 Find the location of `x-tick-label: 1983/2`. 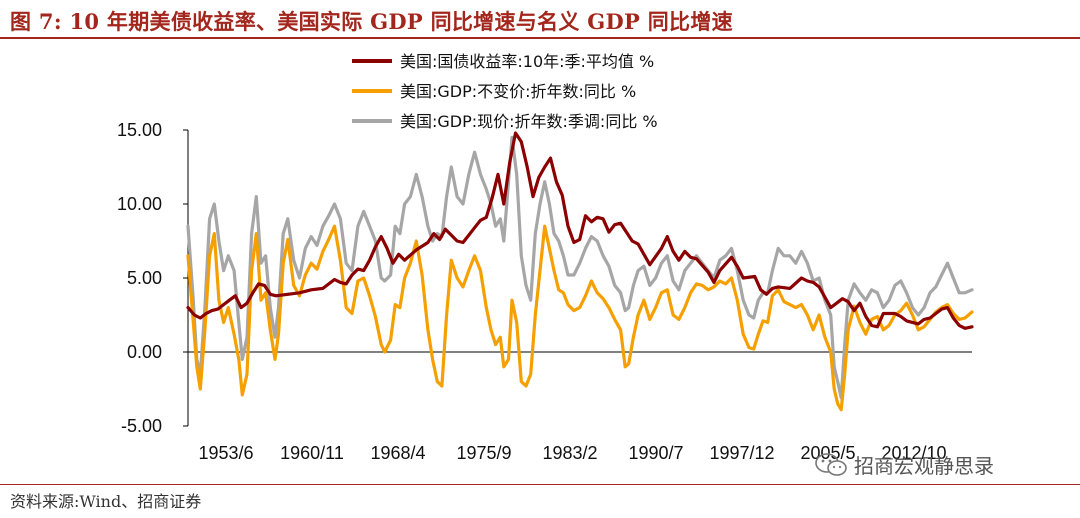

x-tick-label: 1983/2 is located at coordinates (569, 453).